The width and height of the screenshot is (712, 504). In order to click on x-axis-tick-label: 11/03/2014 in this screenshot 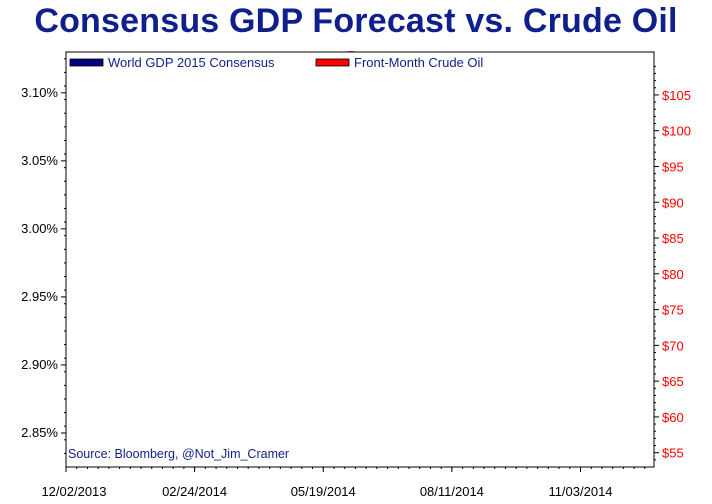, I will do `click(580, 491)`.